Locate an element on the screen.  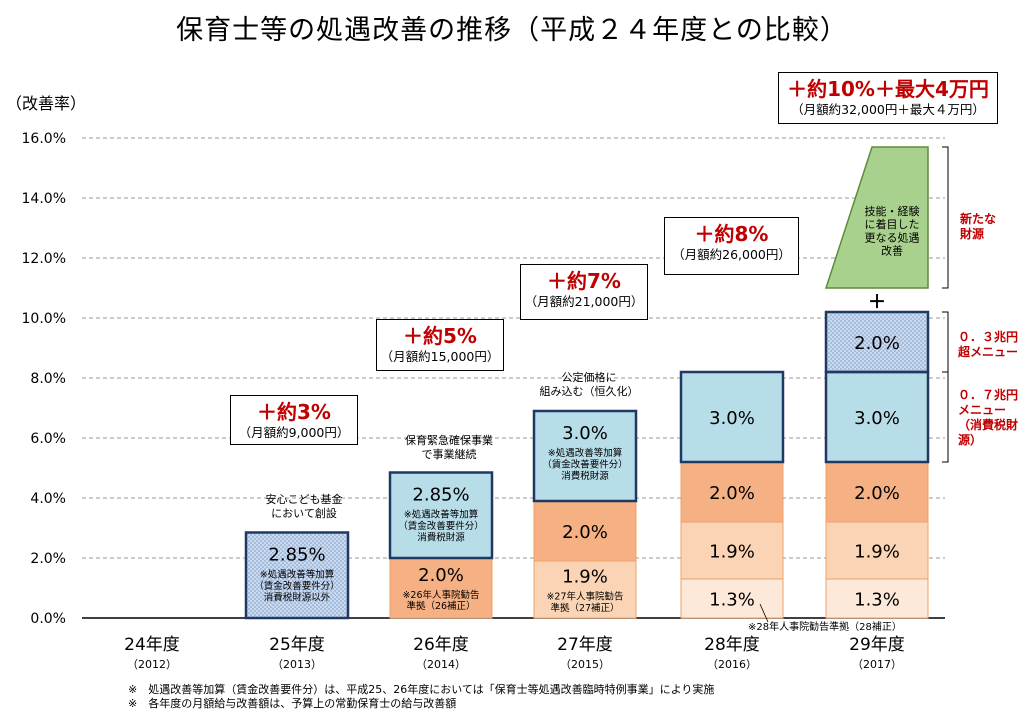
y-tick-label: 6.0% is located at coordinates (48, 439).